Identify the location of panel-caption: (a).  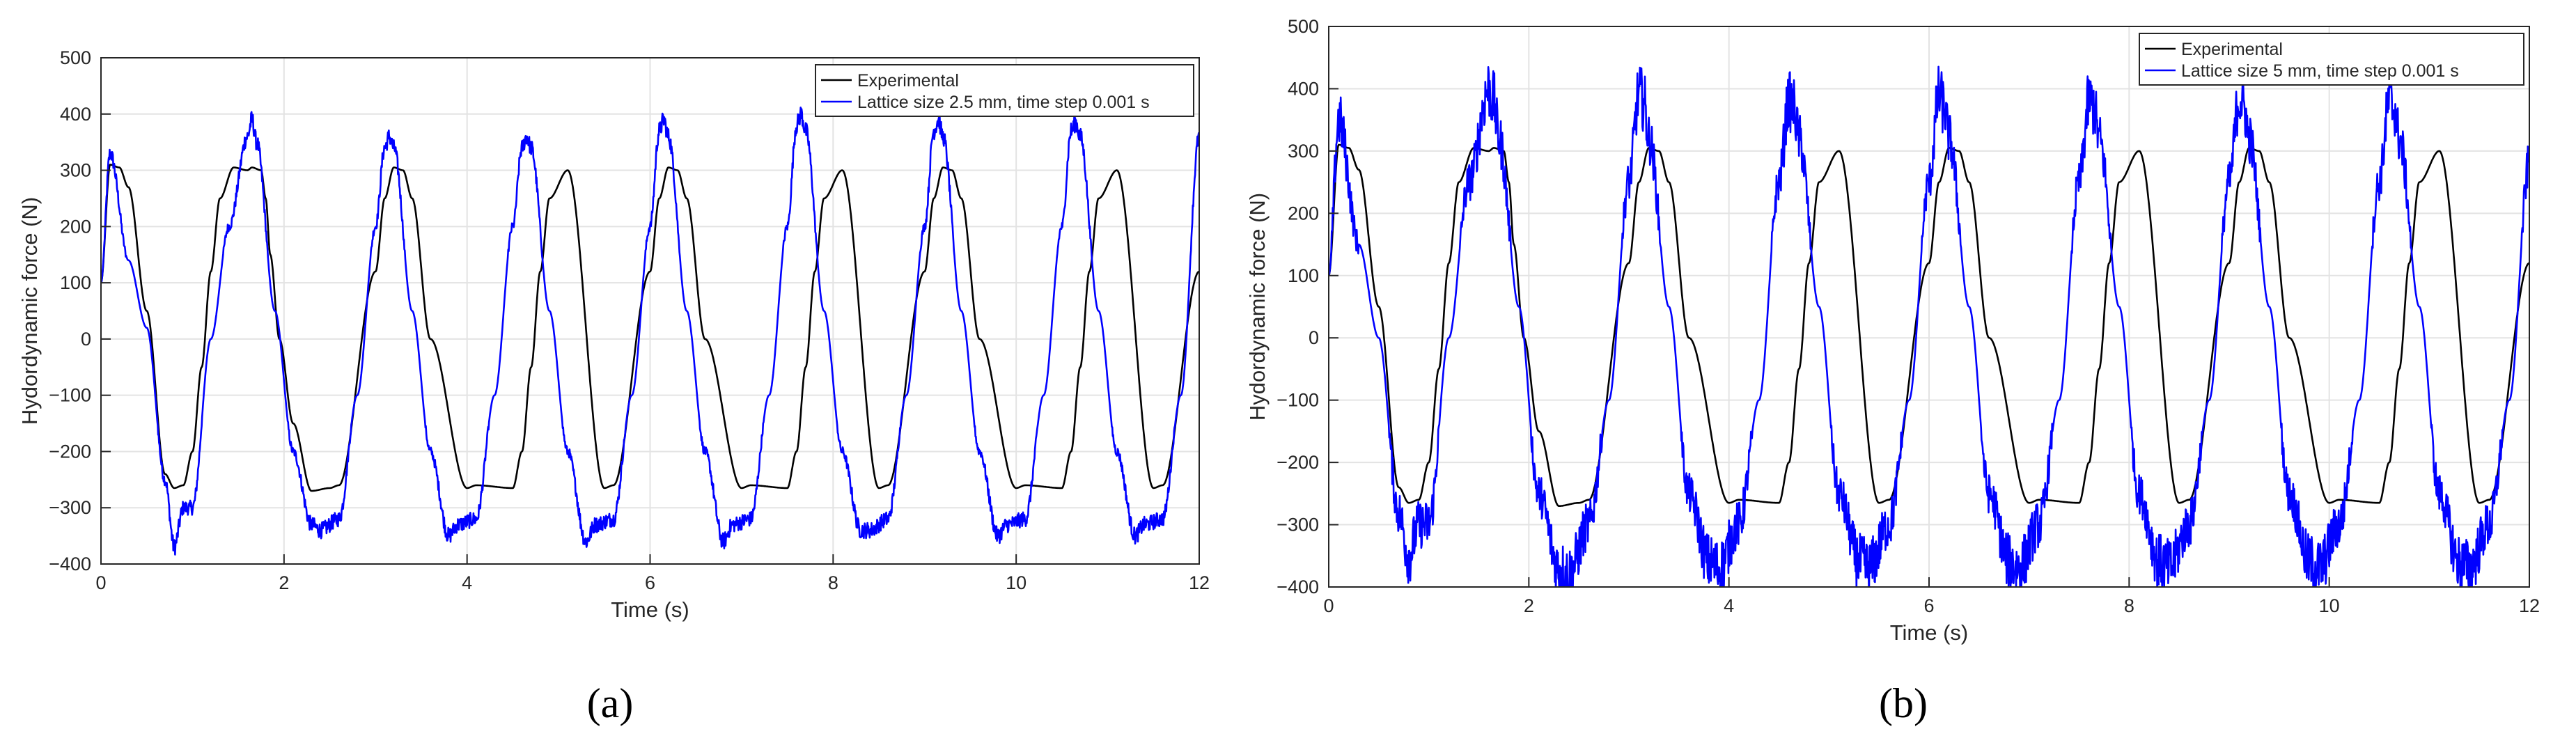
(610, 703).